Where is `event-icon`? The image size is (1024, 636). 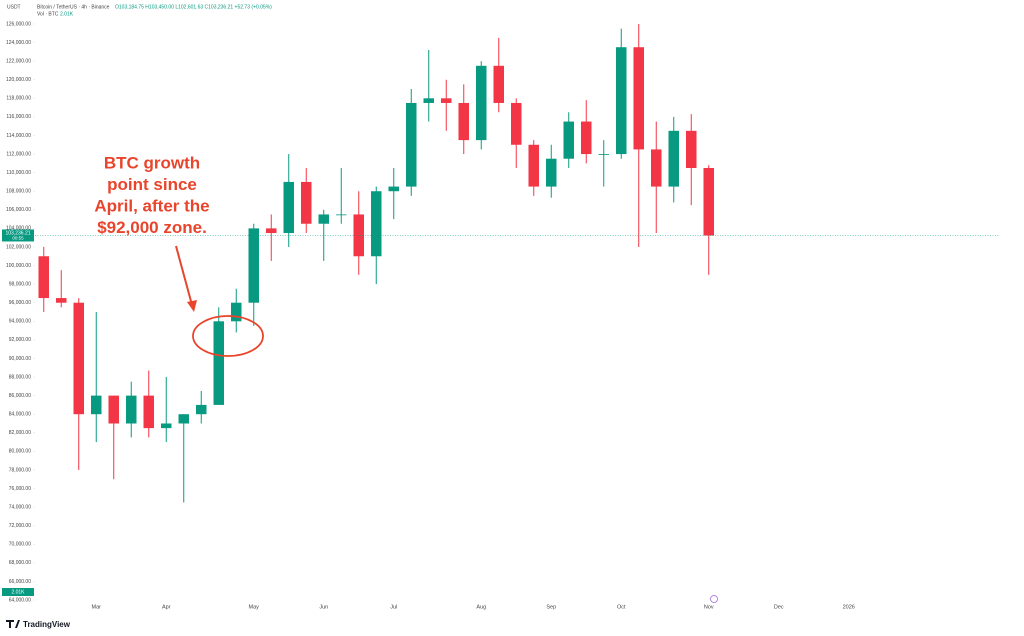
event-icon is located at coordinates (714, 599).